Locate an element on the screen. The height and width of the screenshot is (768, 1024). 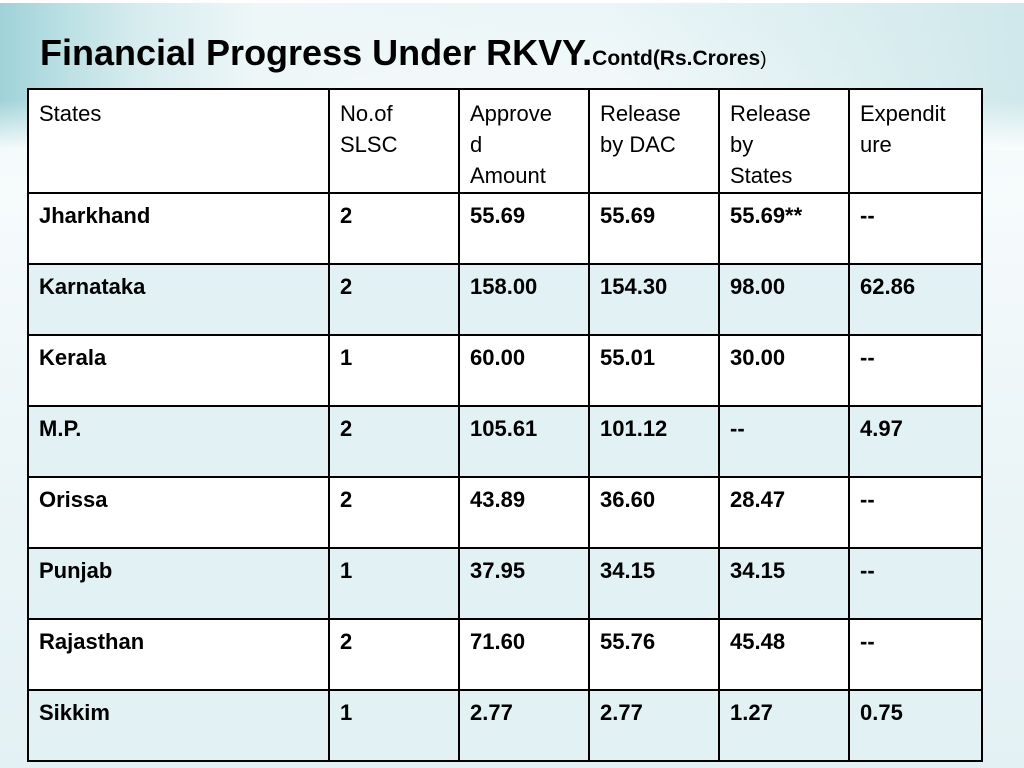
cell-state: Sikkim is located at coordinates (178, 725).